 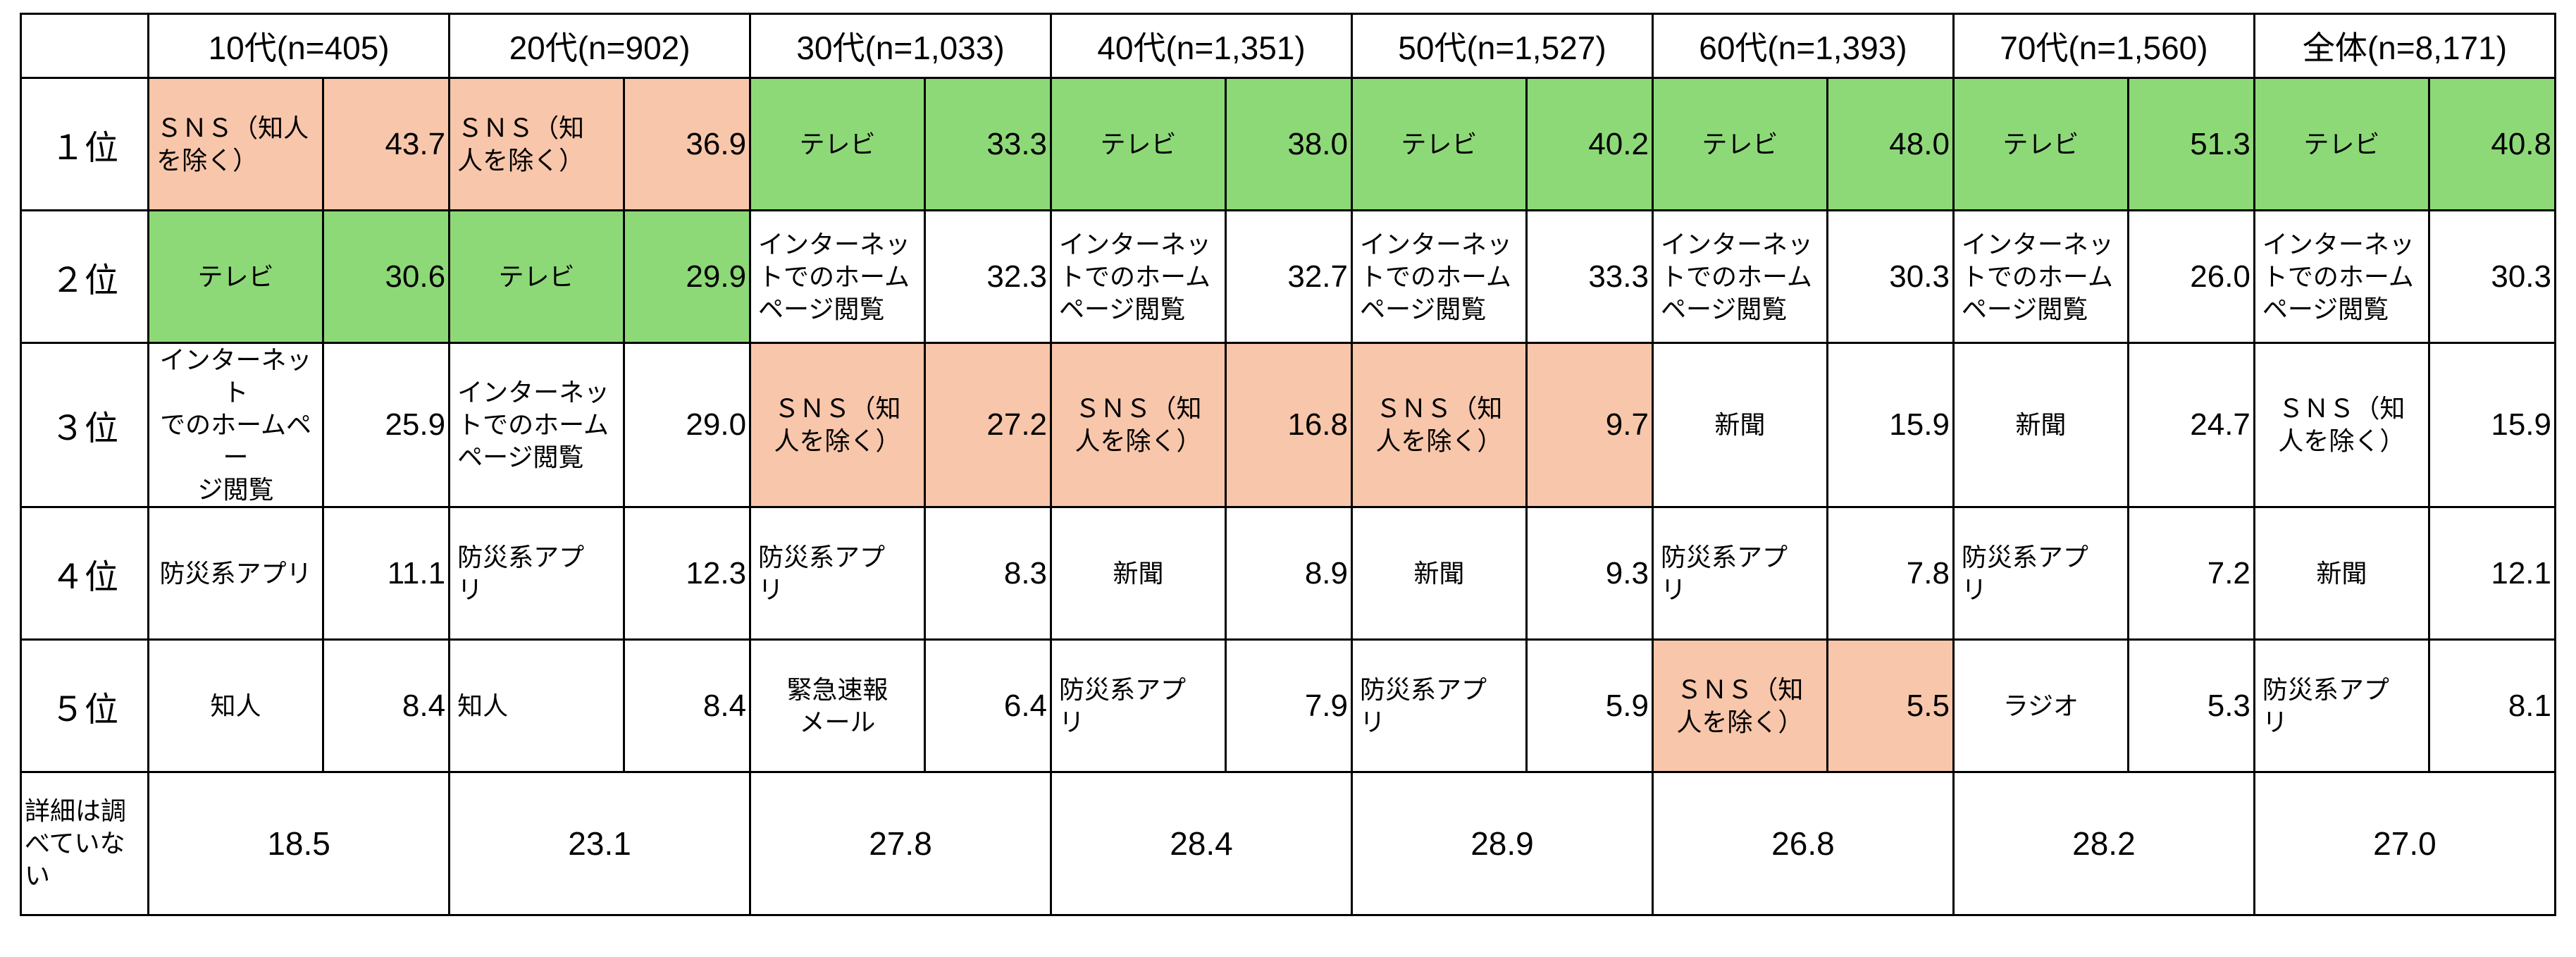 I want to click on column-header: 60代(n=1,393), so click(x=1803, y=46).